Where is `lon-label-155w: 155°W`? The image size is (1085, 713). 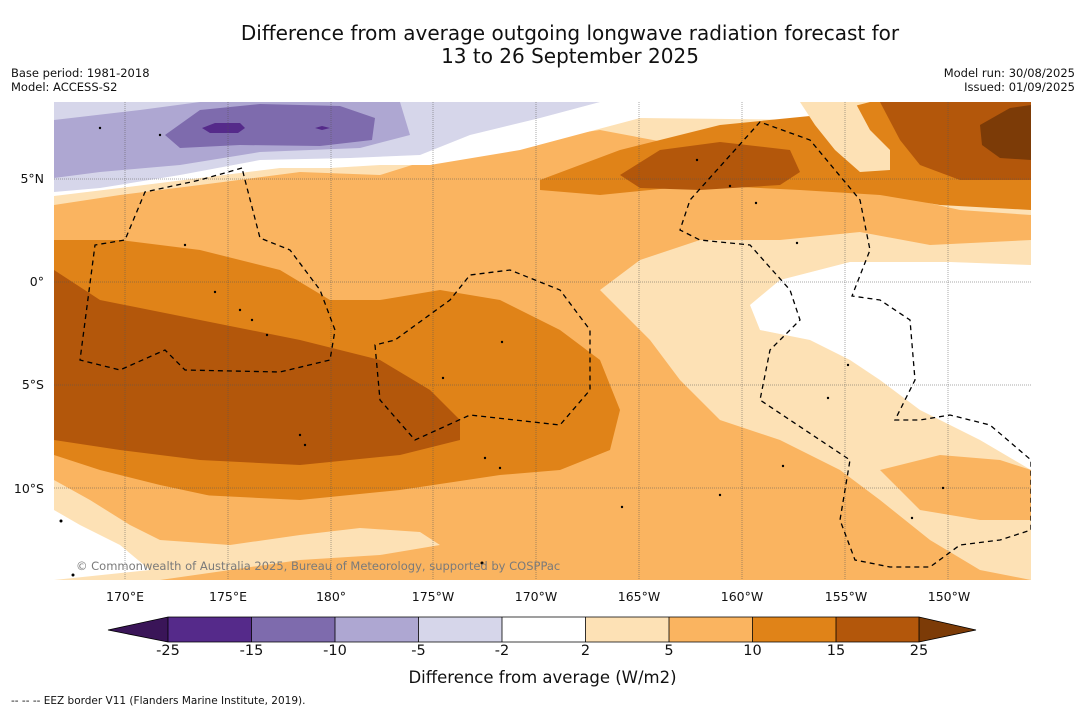
lon-label-155w: 155°W is located at coordinates (846, 596).